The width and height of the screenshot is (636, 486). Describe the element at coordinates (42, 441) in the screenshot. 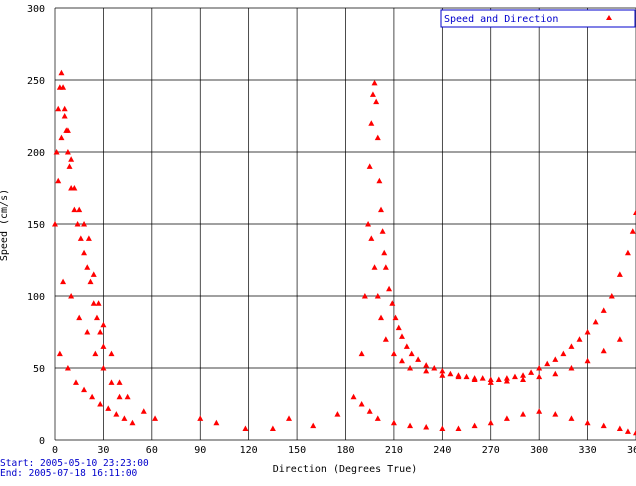

I see `y-tick-label: 0` at that location.